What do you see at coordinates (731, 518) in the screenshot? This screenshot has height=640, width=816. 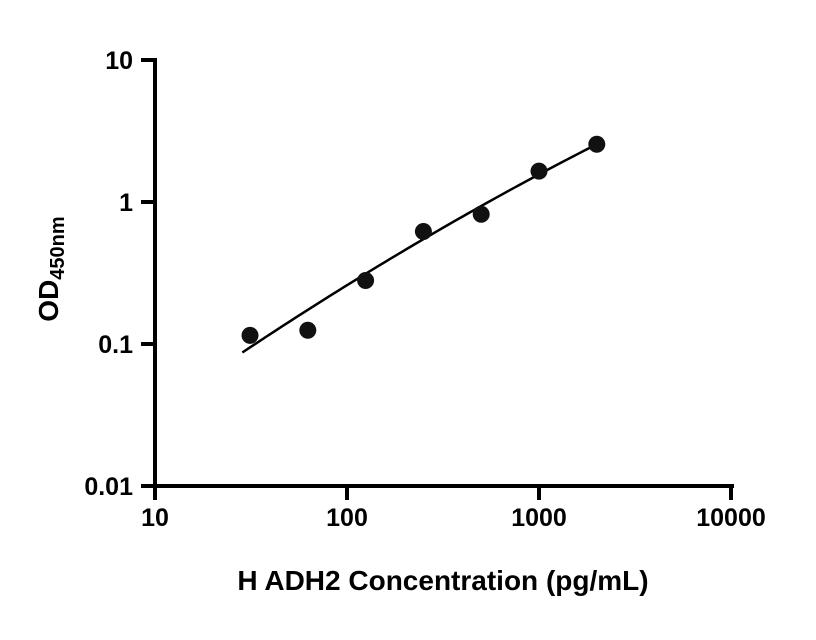 I see `x-tick-label: 10000` at bounding box center [731, 518].